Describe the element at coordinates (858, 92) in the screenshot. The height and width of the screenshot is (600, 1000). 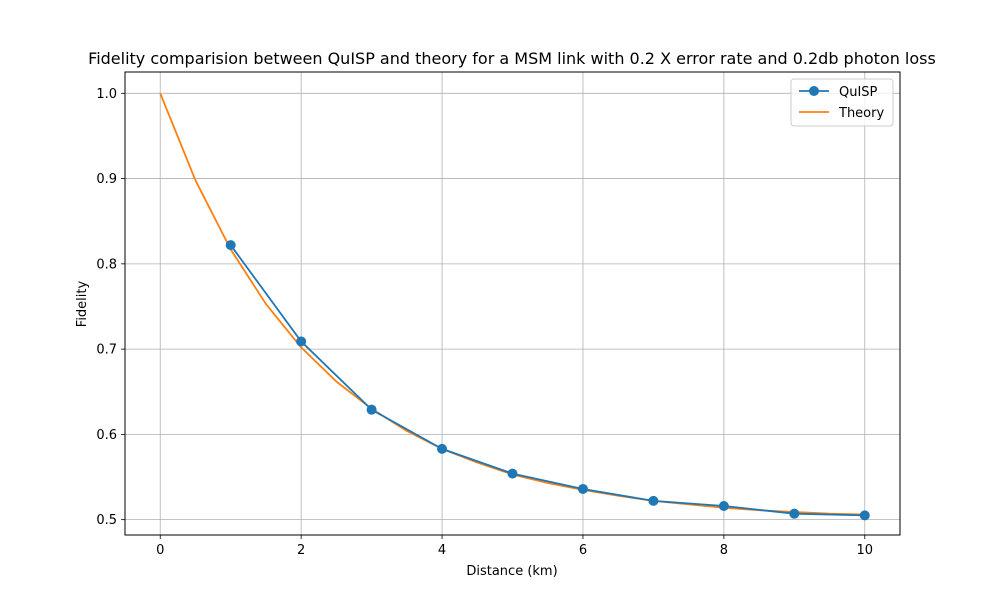
I see `legend-quisp-label: QuISP` at that location.